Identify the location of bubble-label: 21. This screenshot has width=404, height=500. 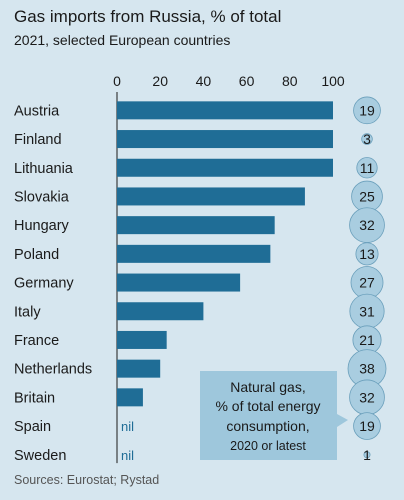
(367, 340).